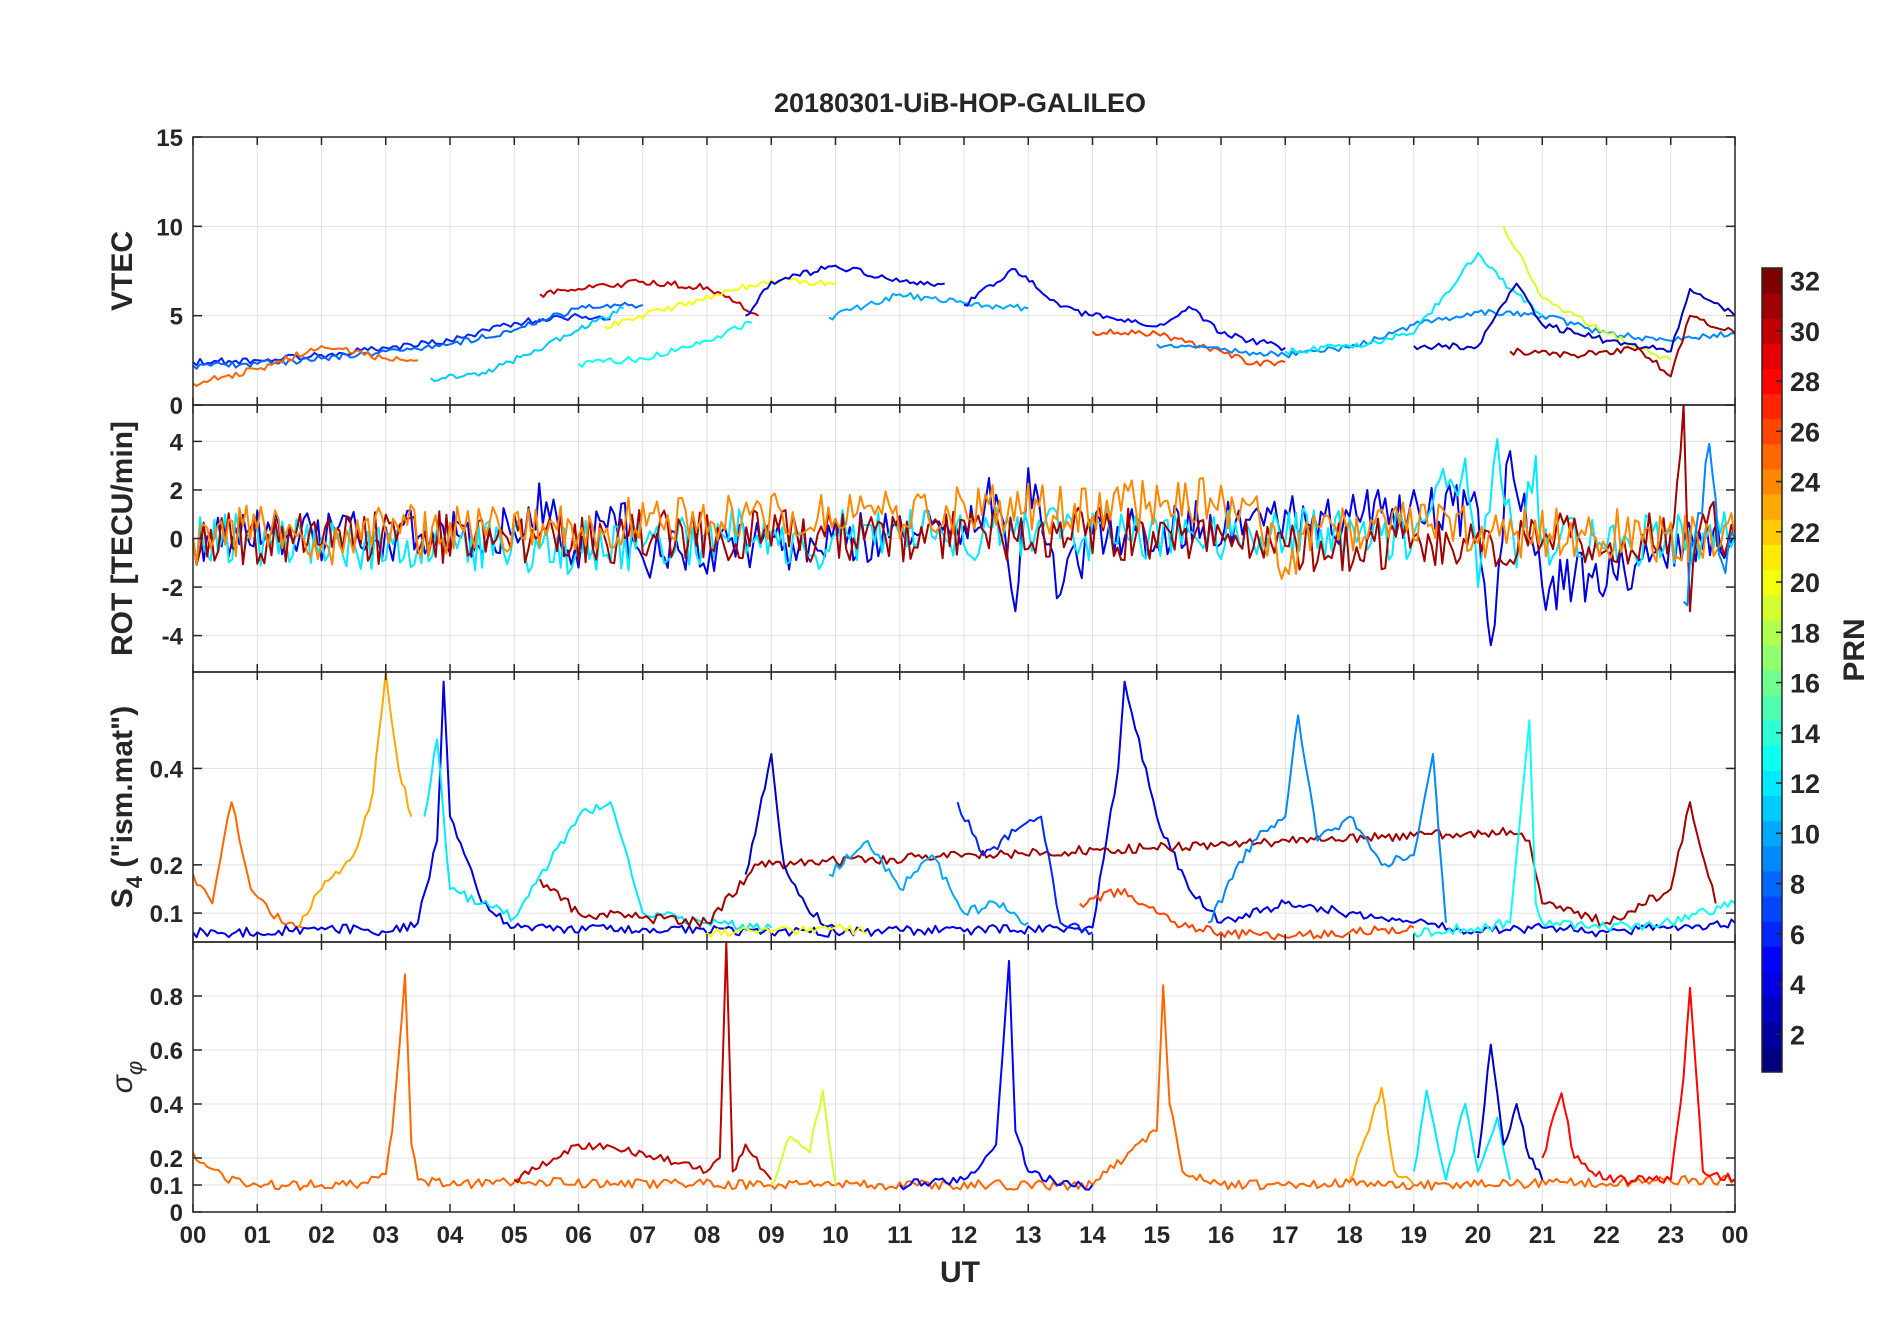  What do you see at coordinates (166, 914) in the screenshot?
I see `y-tick-label: 0.1` at bounding box center [166, 914].